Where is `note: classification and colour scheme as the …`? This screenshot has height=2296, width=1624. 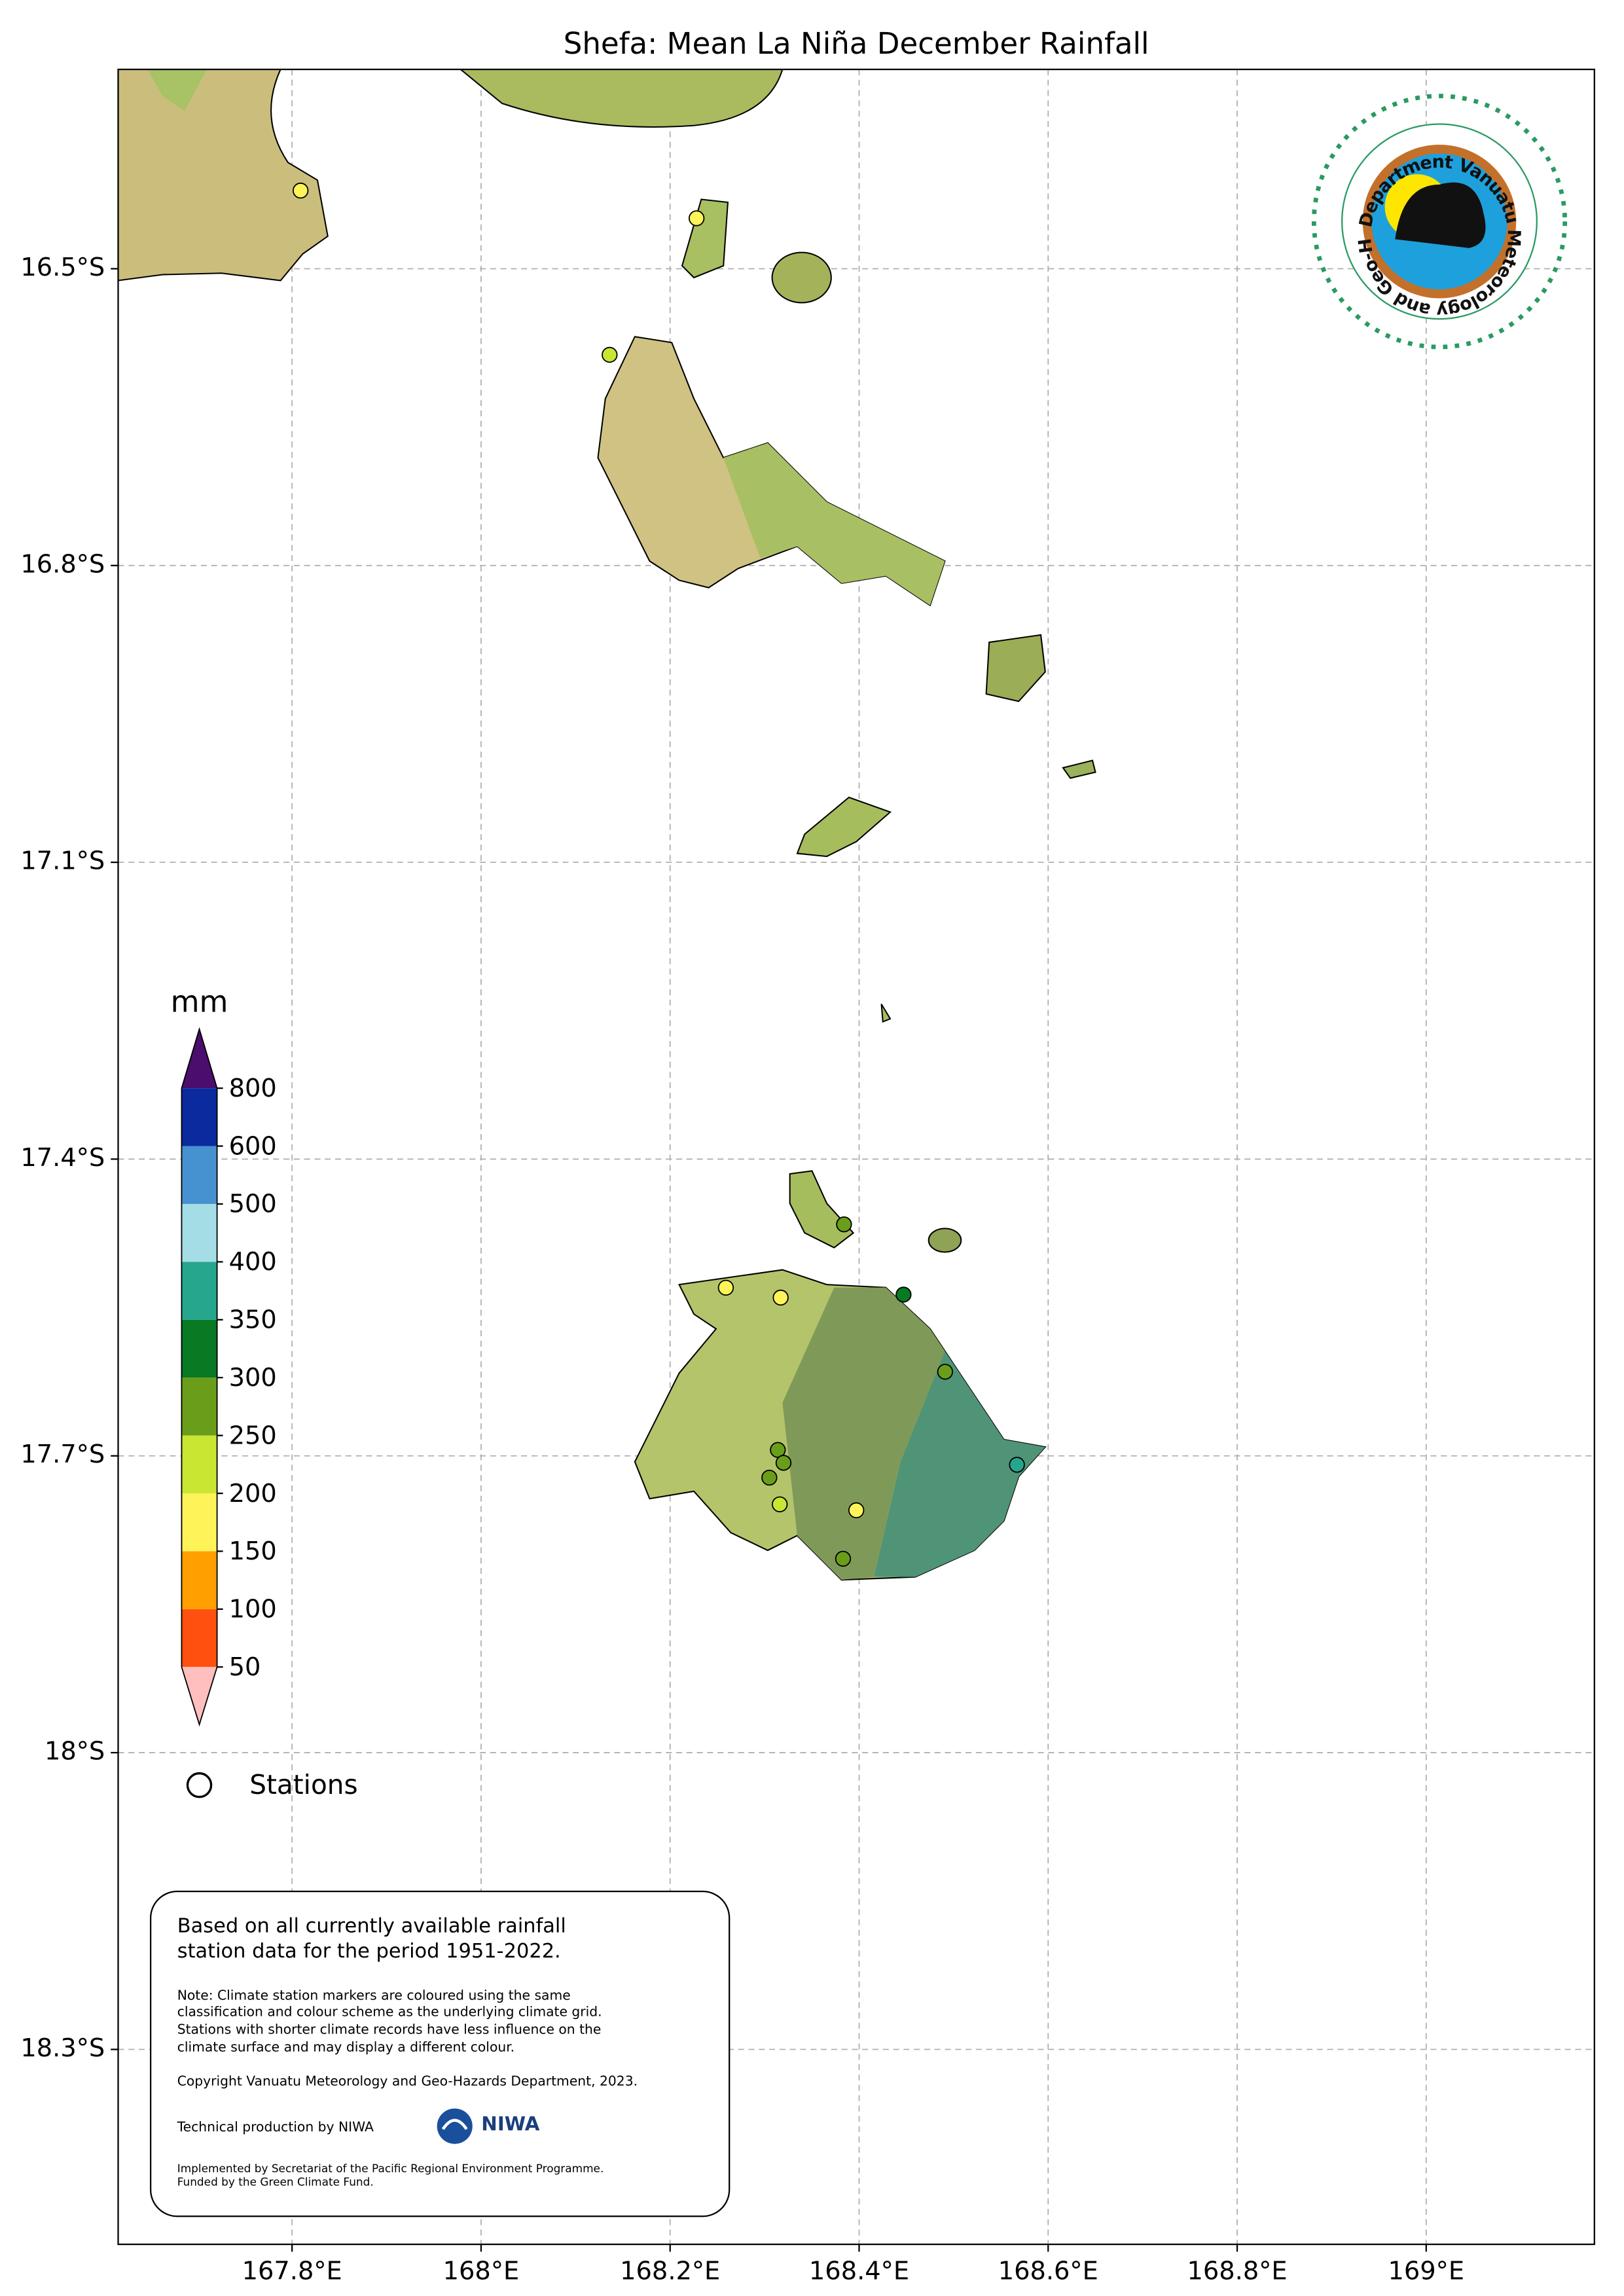
note: classification and colour scheme as the … is located at coordinates (389, 2011).